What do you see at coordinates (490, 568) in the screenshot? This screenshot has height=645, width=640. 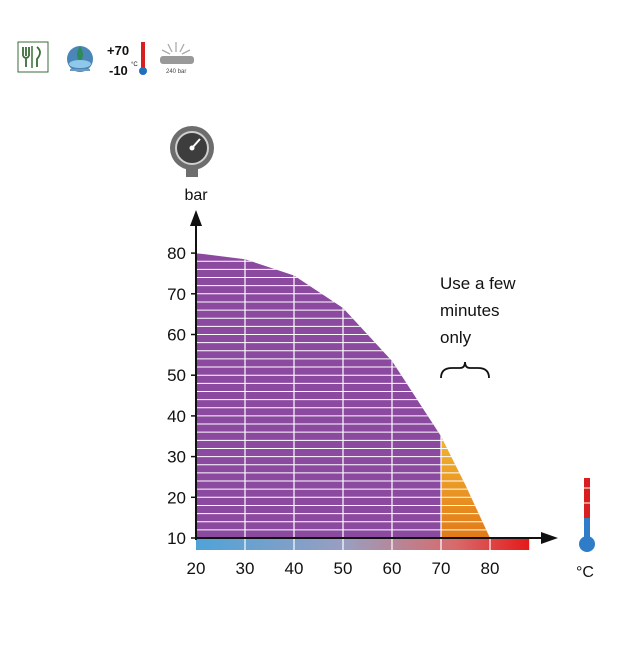 I see `x-tick-label: 80` at bounding box center [490, 568].